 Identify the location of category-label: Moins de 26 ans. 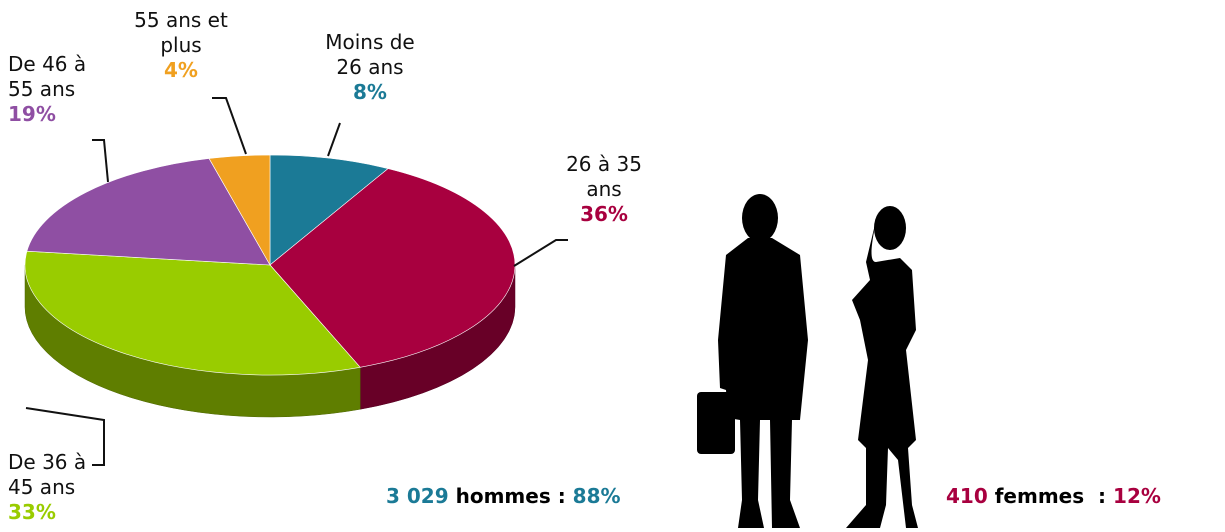
(370, 54).